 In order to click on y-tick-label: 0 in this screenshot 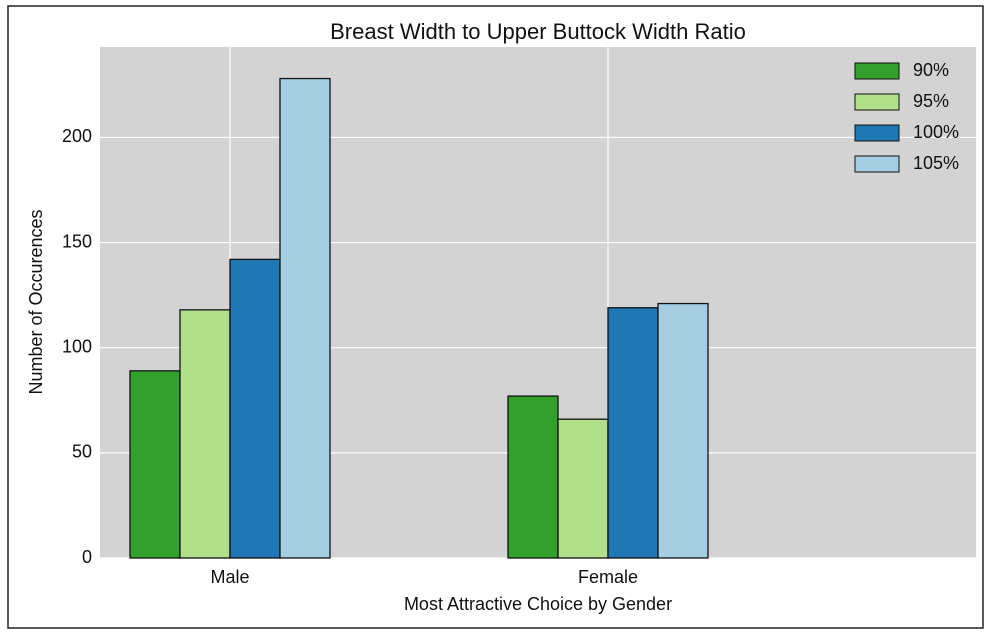, I will do `click(87, 557)`.